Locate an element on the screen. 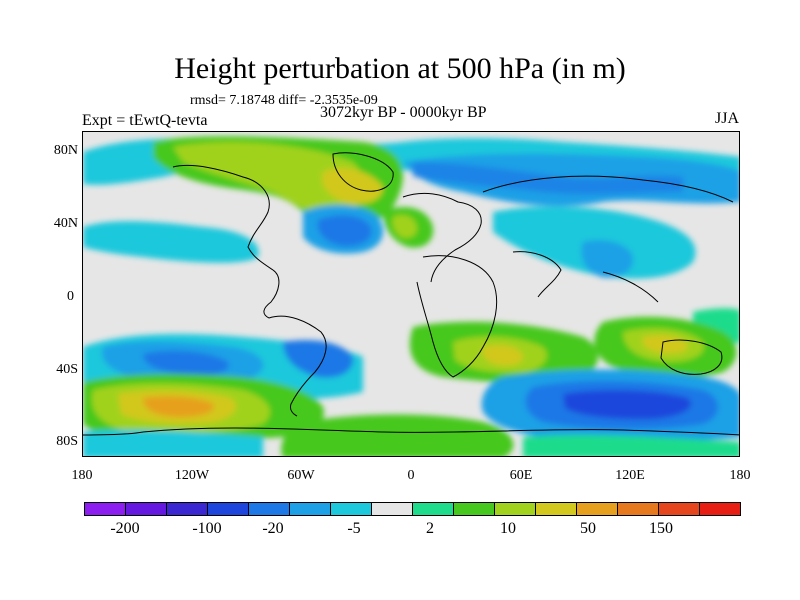 This screenshot has width=800, height=600. lon-label-120w: 120W is located at coordinates (192, 475).